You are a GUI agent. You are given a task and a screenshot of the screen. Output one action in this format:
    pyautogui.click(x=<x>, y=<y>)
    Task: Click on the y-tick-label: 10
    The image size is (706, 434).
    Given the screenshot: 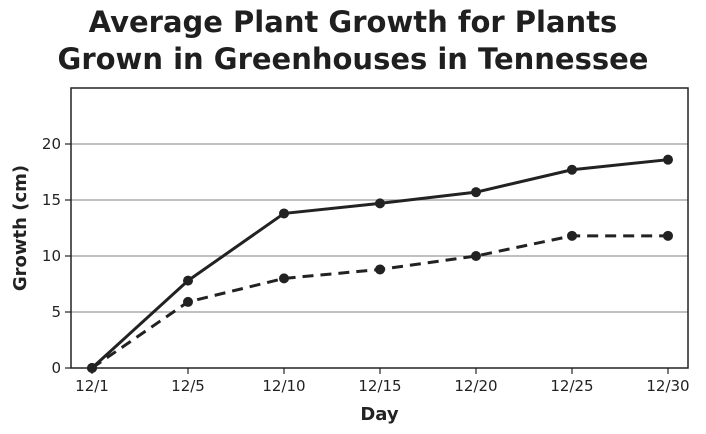 What is the action you would take?
    pyautogui.click(x=51, y=256)
    